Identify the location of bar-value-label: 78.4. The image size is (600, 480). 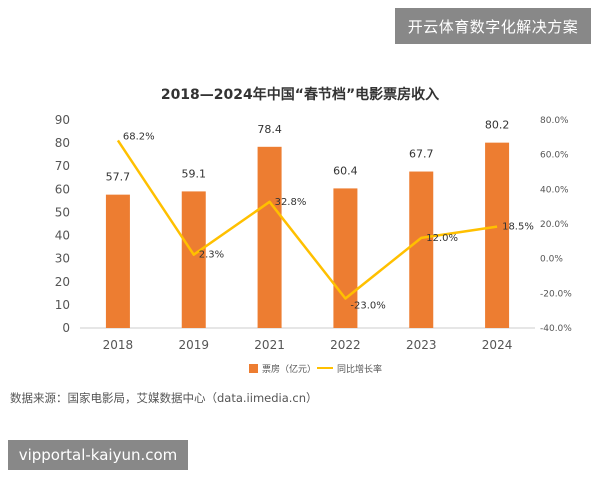
(269, 129).